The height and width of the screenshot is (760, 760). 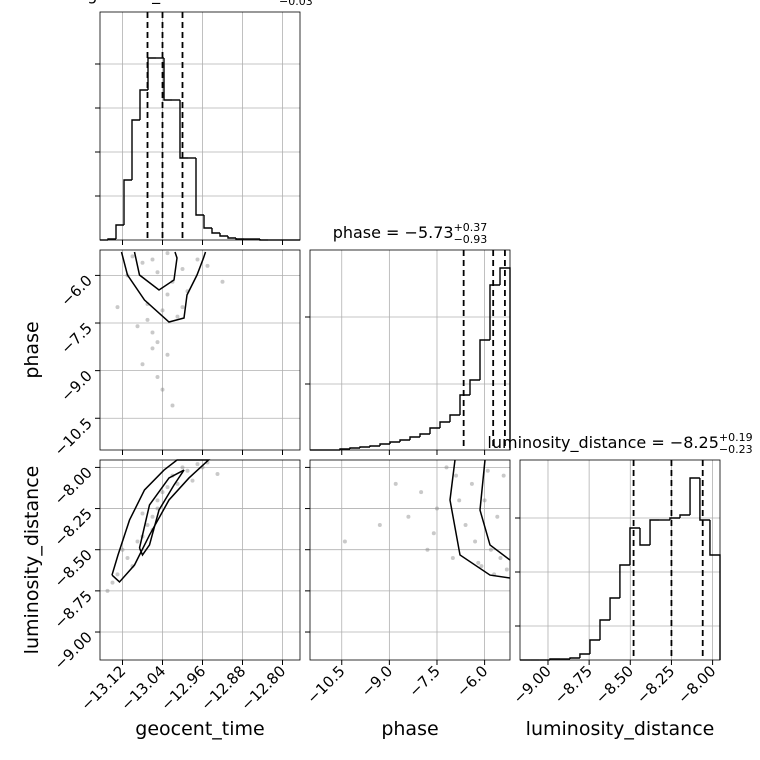 I want to click on panel-title: luminosity_distance = −8.25+0.19 −0.23, so click(x=619, y=443).